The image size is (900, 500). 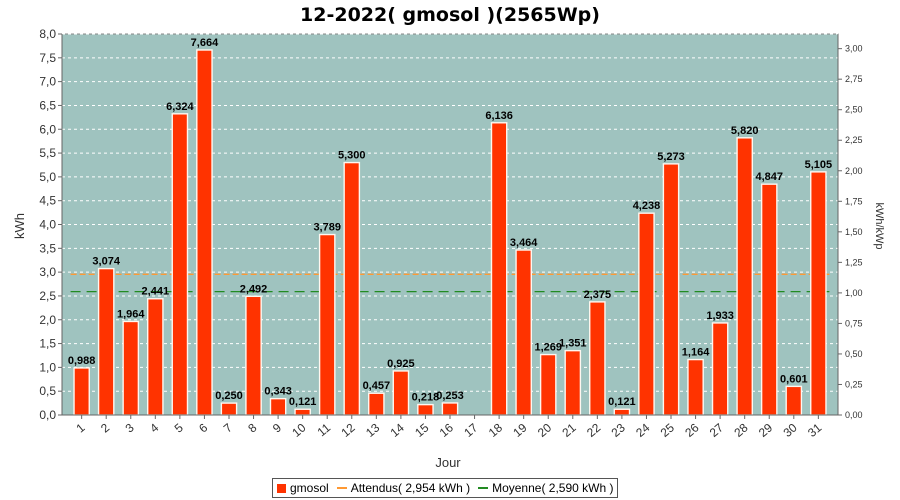 I want to click on y-tick-label: 6,5, so click(x=47, y=105).